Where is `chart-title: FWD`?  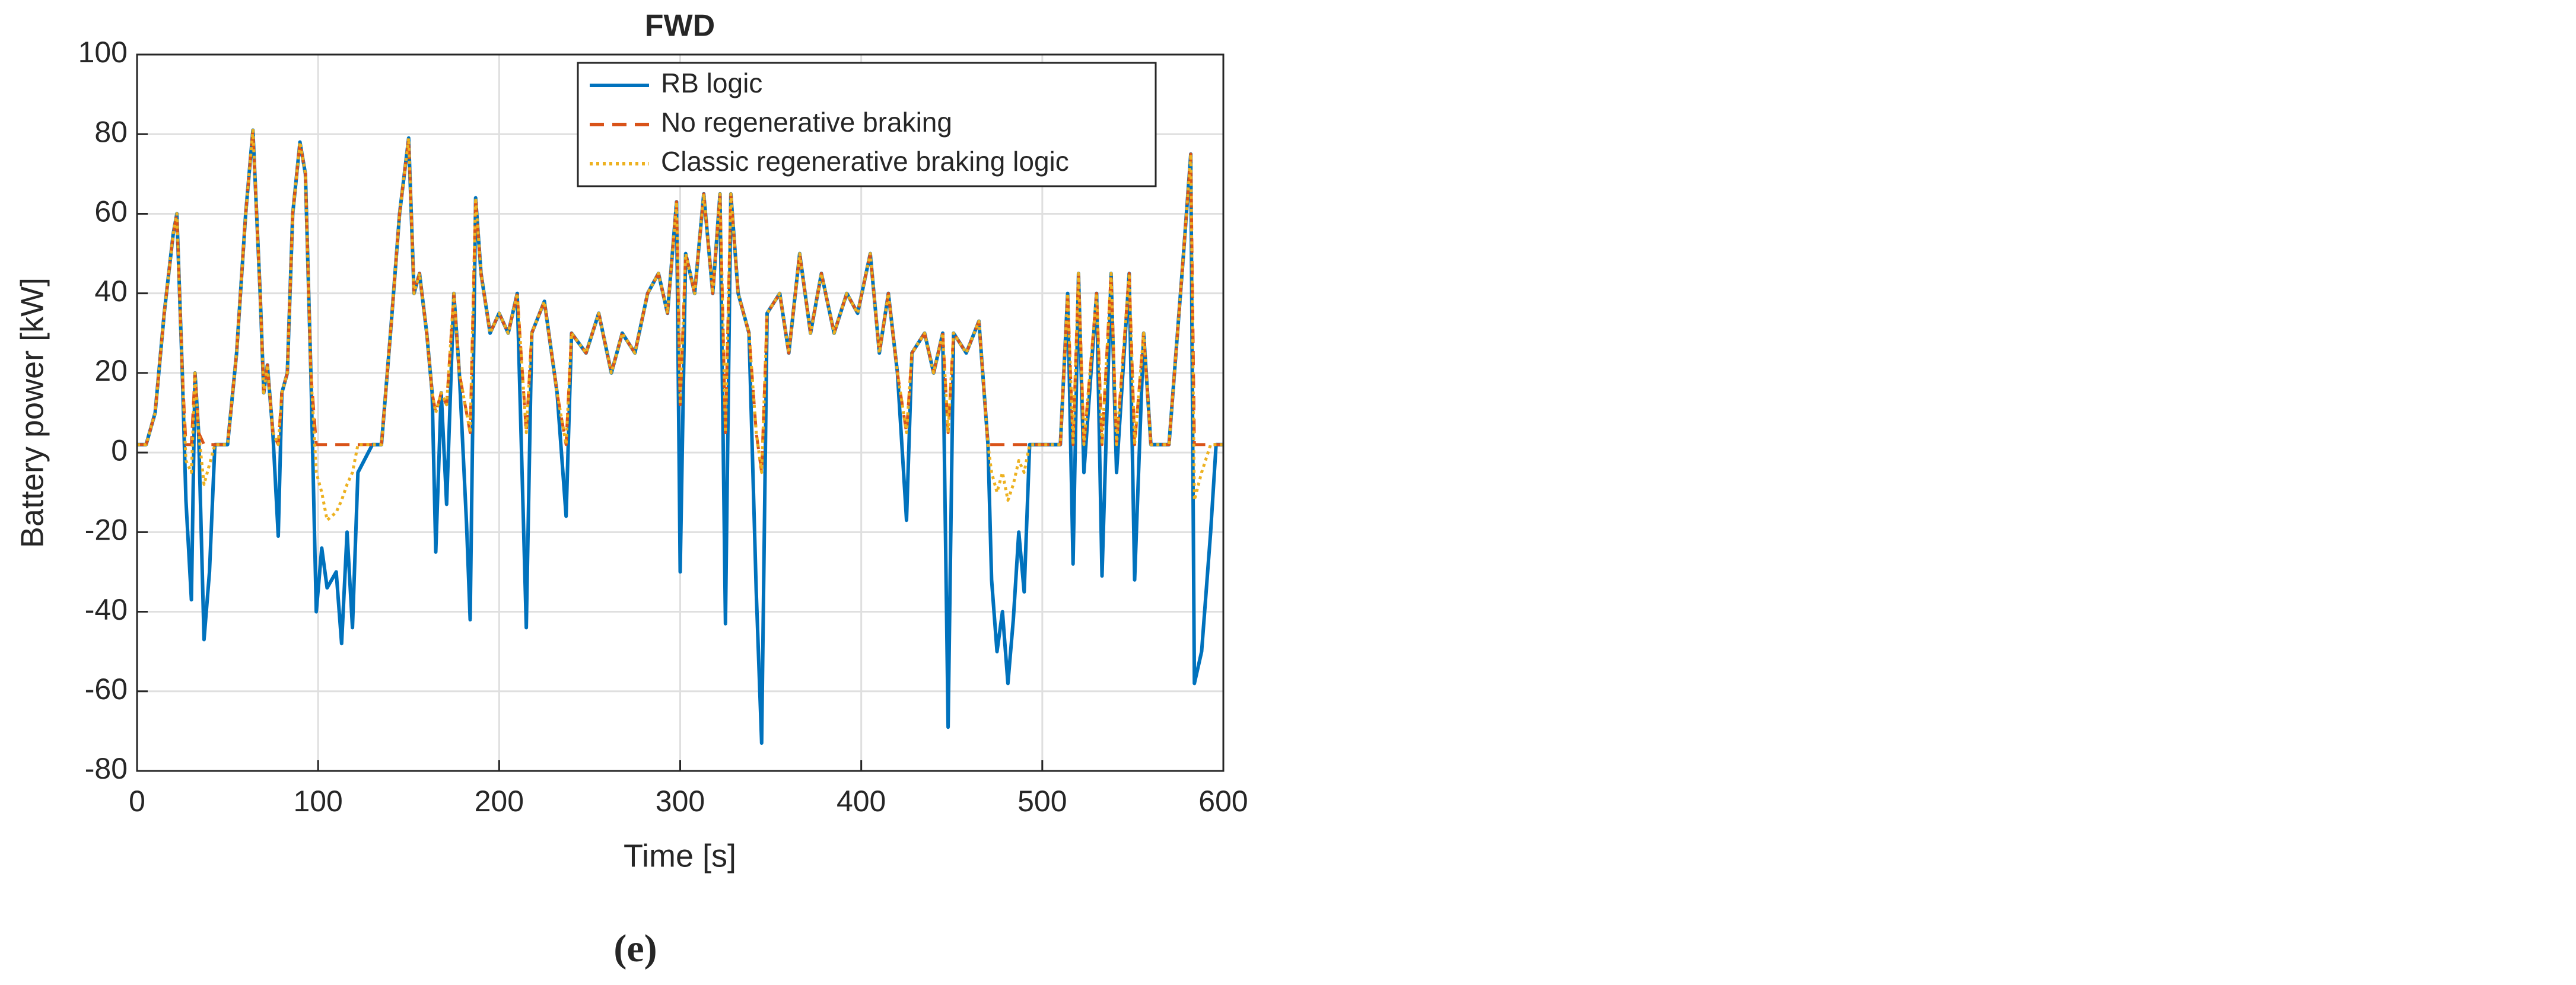 chart-title: FWD is located at coordinates (680, 26).